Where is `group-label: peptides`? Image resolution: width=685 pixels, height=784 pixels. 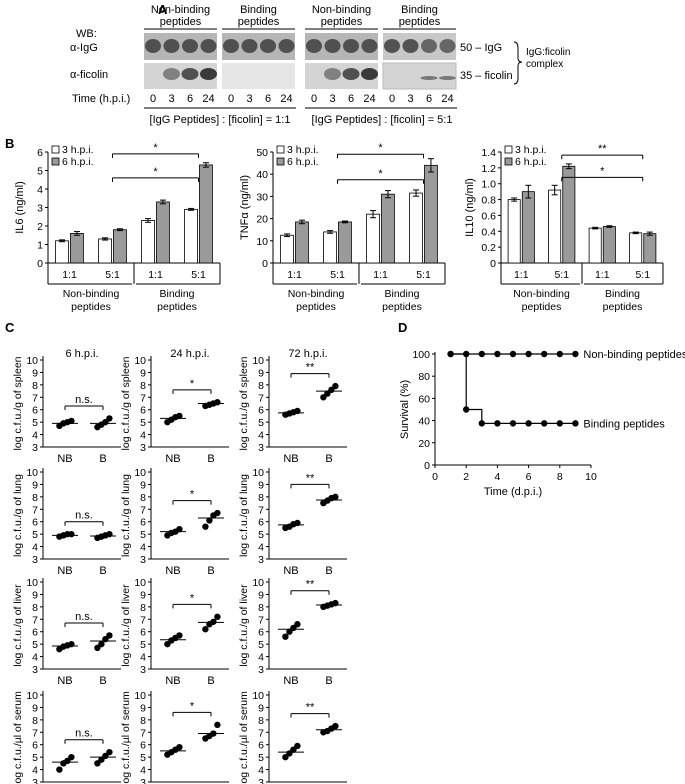
group-label: peptides is located at coordinates (402, 307).